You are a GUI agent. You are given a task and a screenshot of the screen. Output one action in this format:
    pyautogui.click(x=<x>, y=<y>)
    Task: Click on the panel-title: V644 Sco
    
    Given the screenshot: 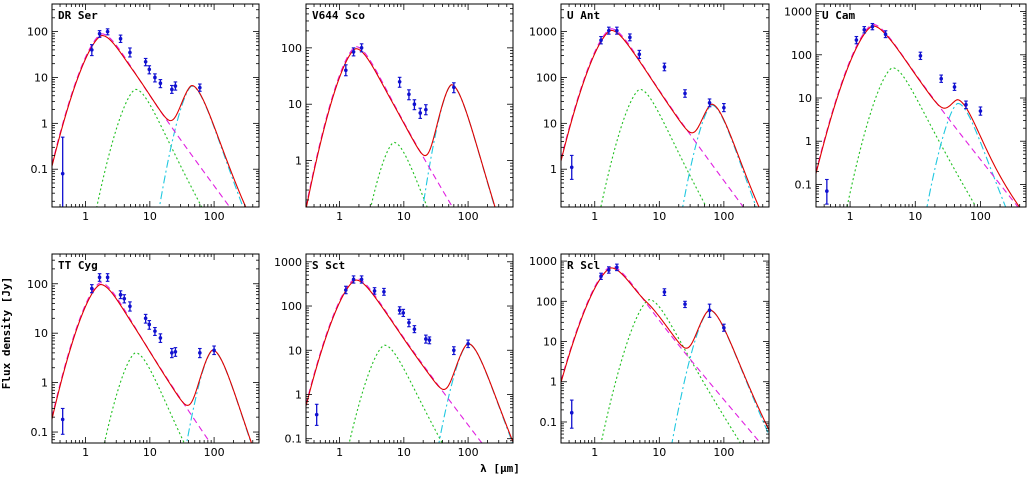 What is the action you would take?
    pyautogui.click(x=338, y=15)
    